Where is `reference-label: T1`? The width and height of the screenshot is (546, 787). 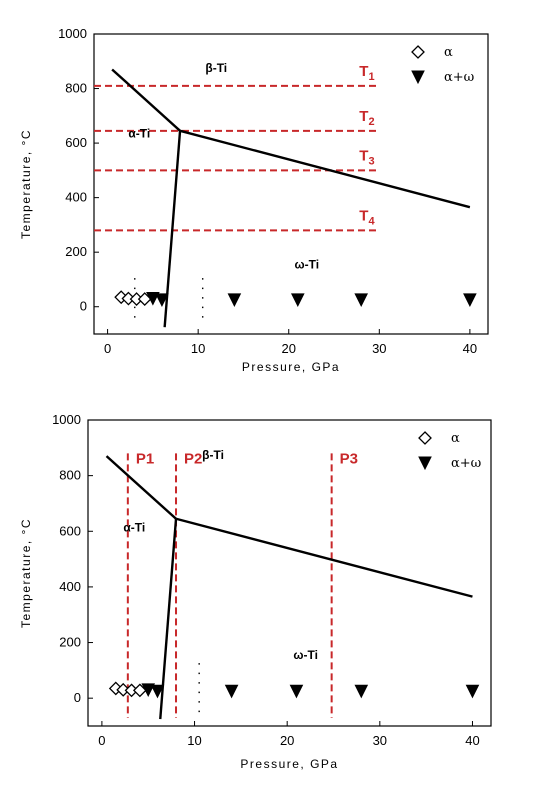
reference-label: T1 is located at coordinates (366, 73).